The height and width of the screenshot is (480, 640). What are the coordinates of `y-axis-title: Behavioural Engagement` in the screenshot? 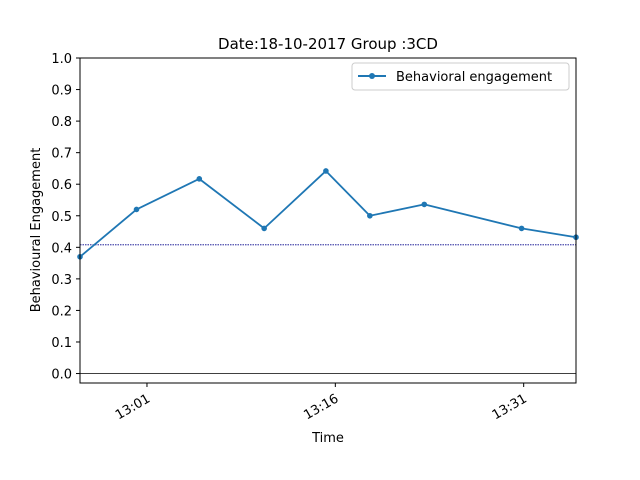 It's located at (36, 230).